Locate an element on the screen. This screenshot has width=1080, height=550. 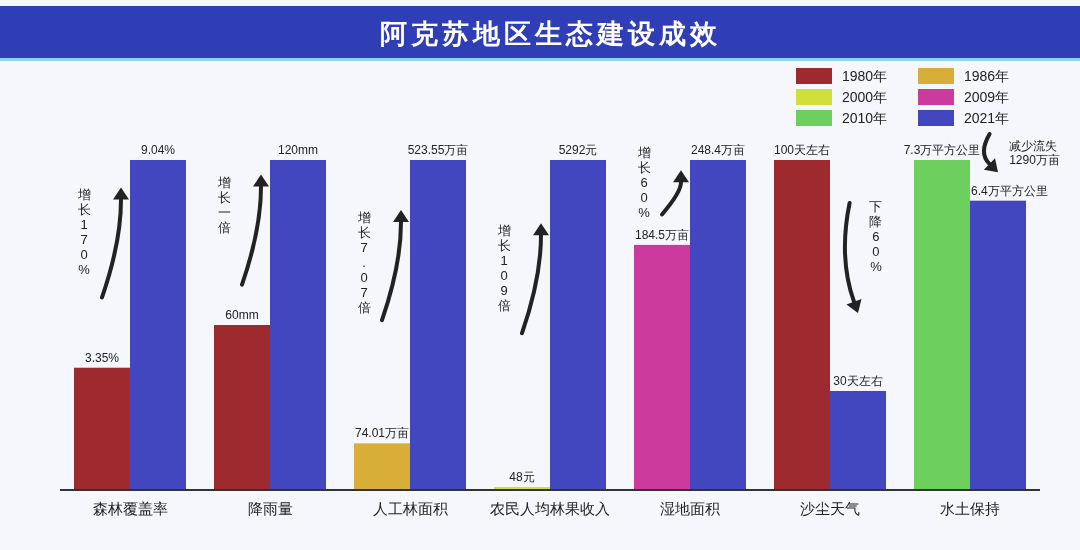
legend-label: 2000年 is located at coordinates (865, 97).